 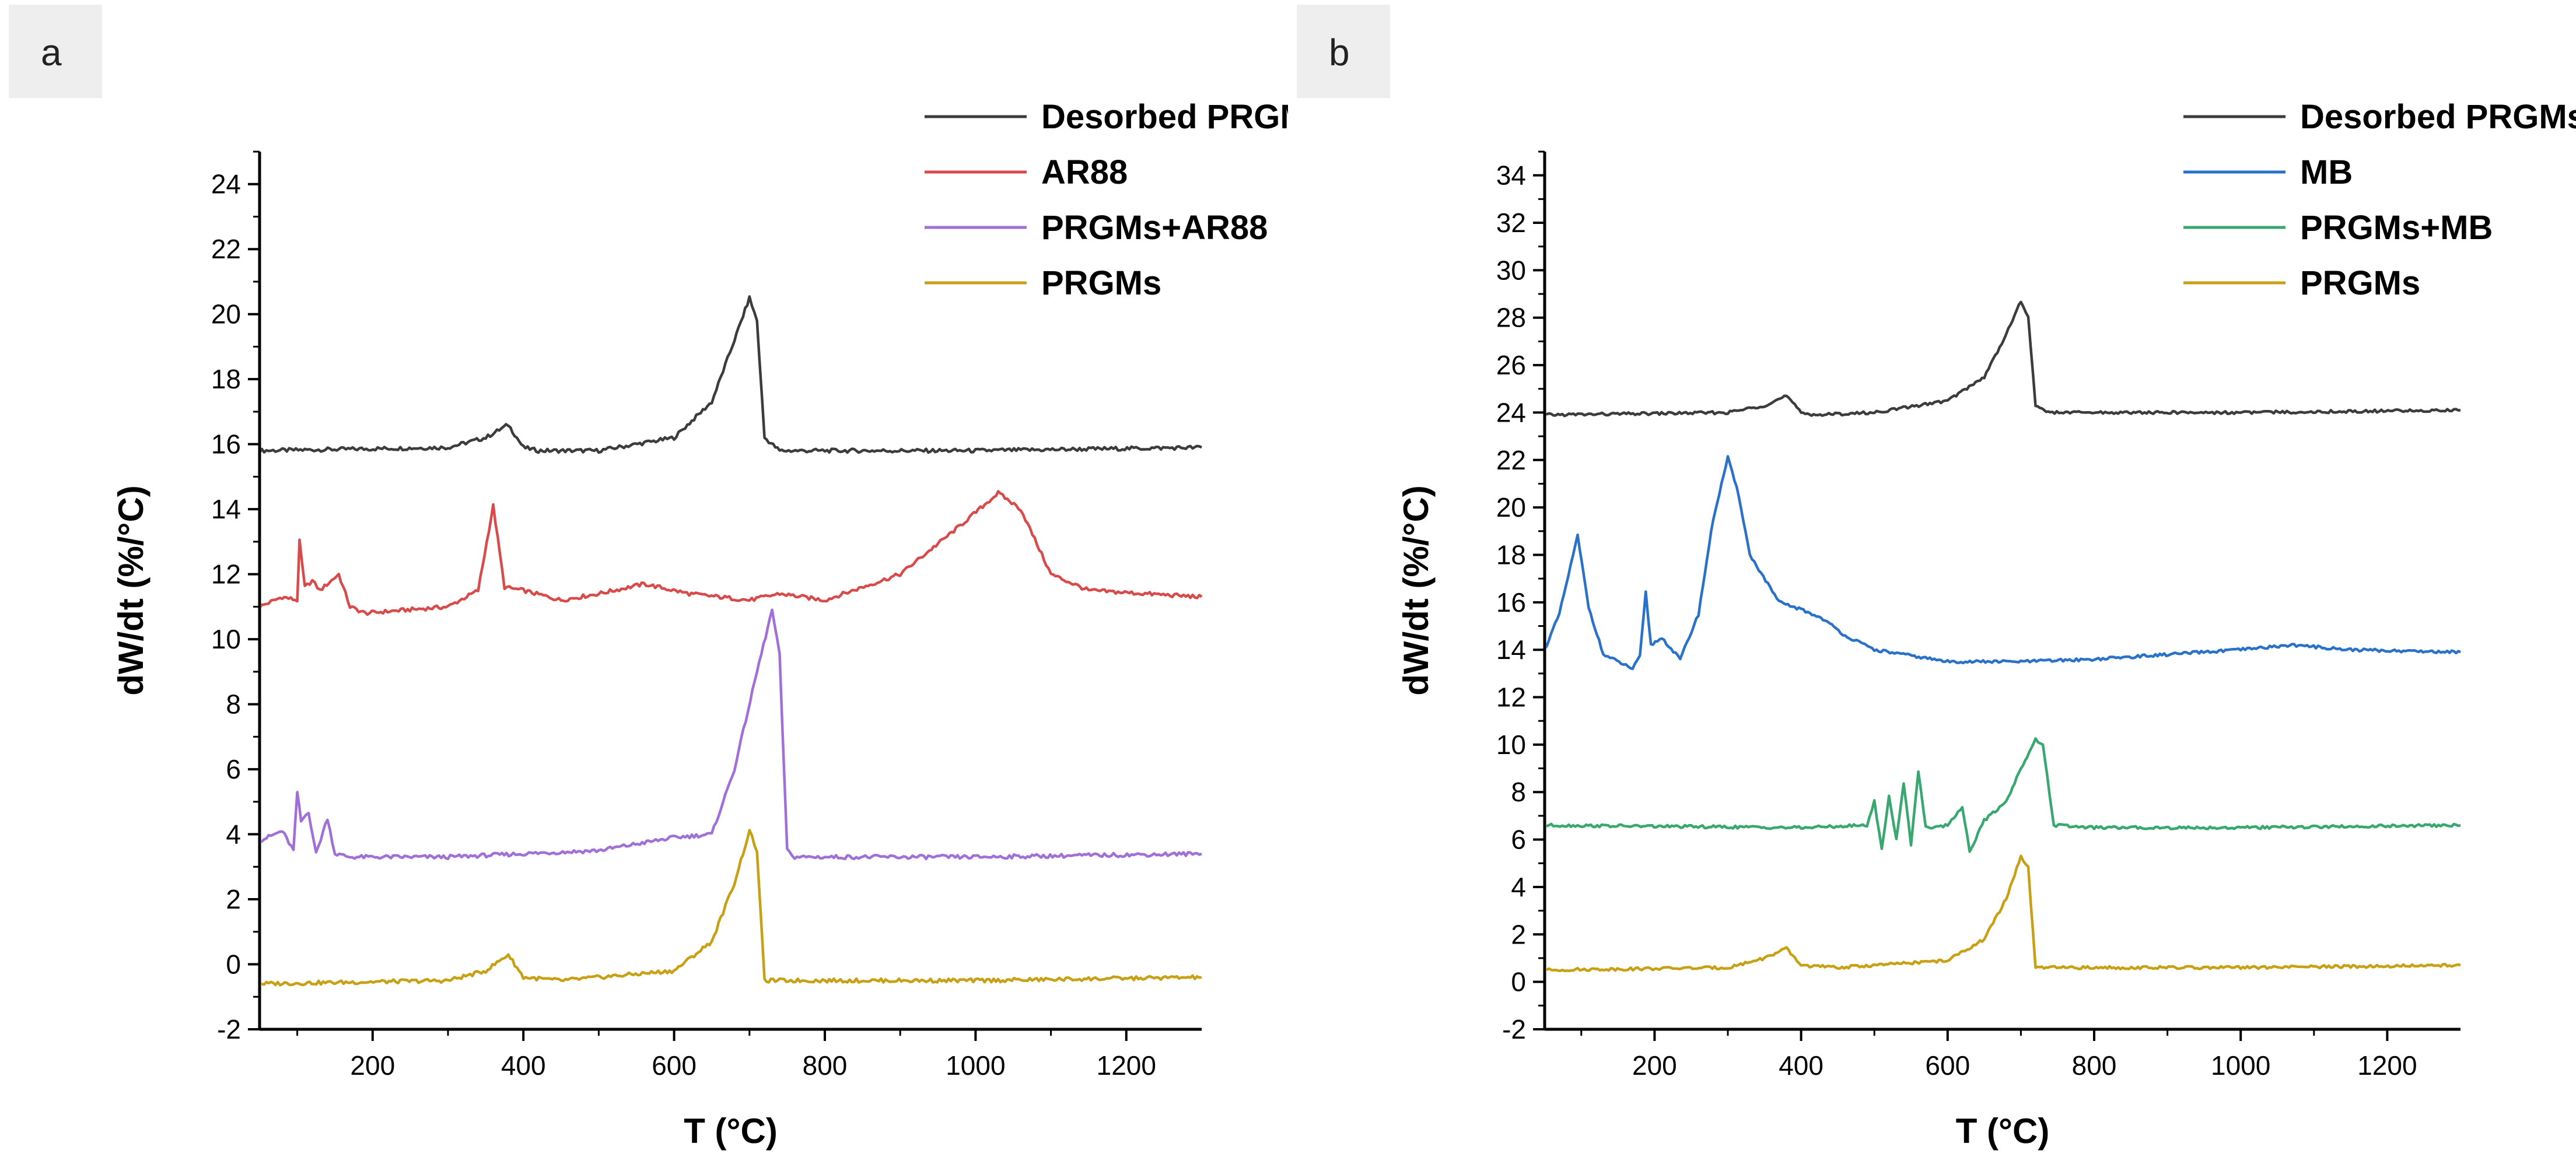 I want to click on panel-label: a, so click(x=51, y=52).